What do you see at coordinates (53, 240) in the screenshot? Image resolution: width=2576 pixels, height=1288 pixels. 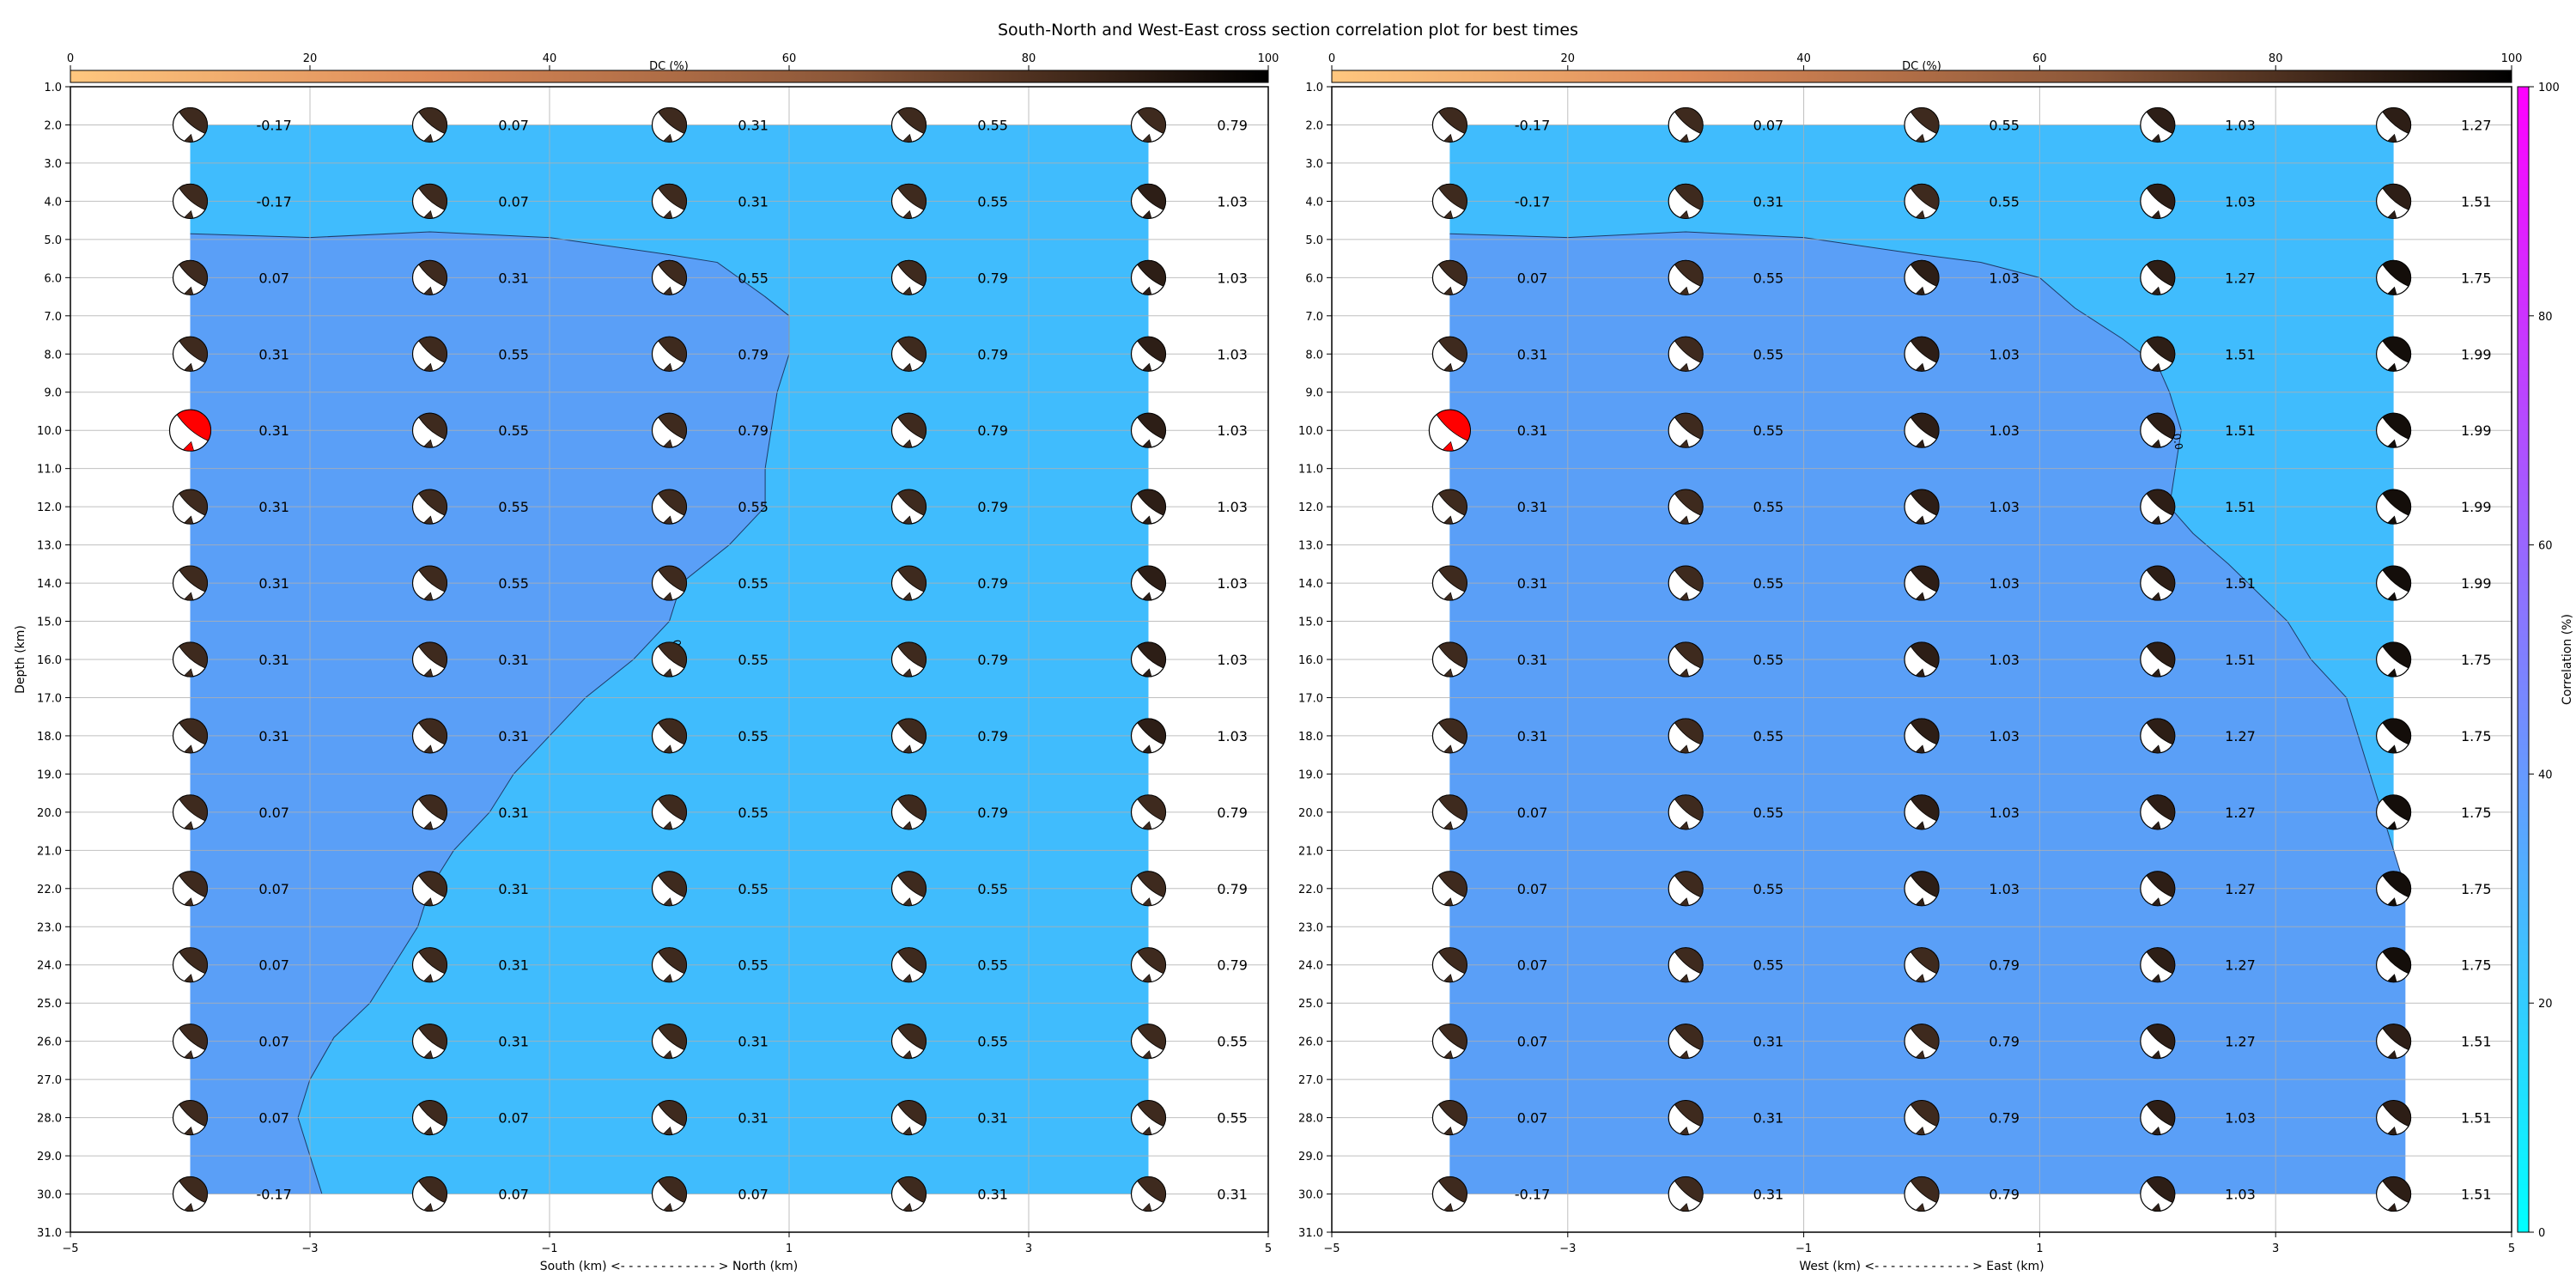 I see `y-tick-label: 5.0` at bounding box center [53, 240].